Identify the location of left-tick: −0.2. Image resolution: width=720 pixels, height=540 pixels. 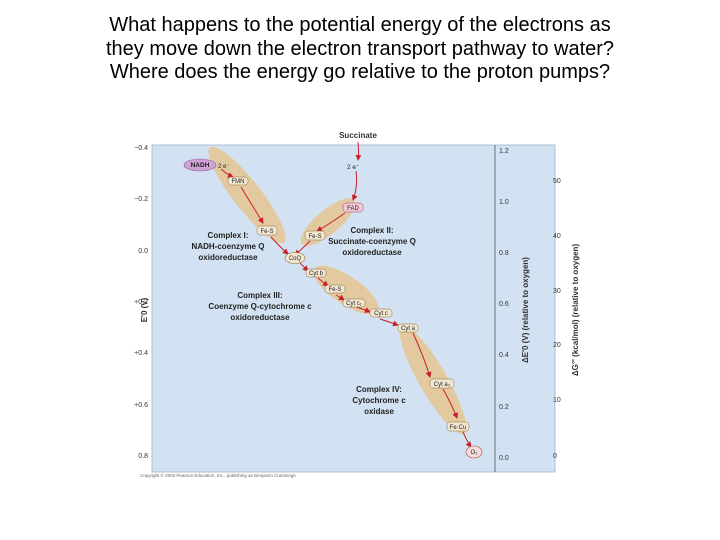
(141, 199).